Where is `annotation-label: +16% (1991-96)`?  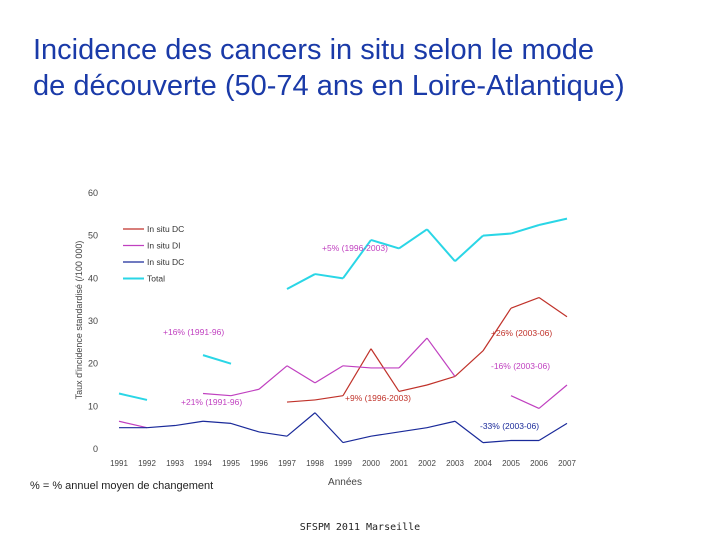
annotation-label: +16% (1991-96) is located at coordinates (193, 332).